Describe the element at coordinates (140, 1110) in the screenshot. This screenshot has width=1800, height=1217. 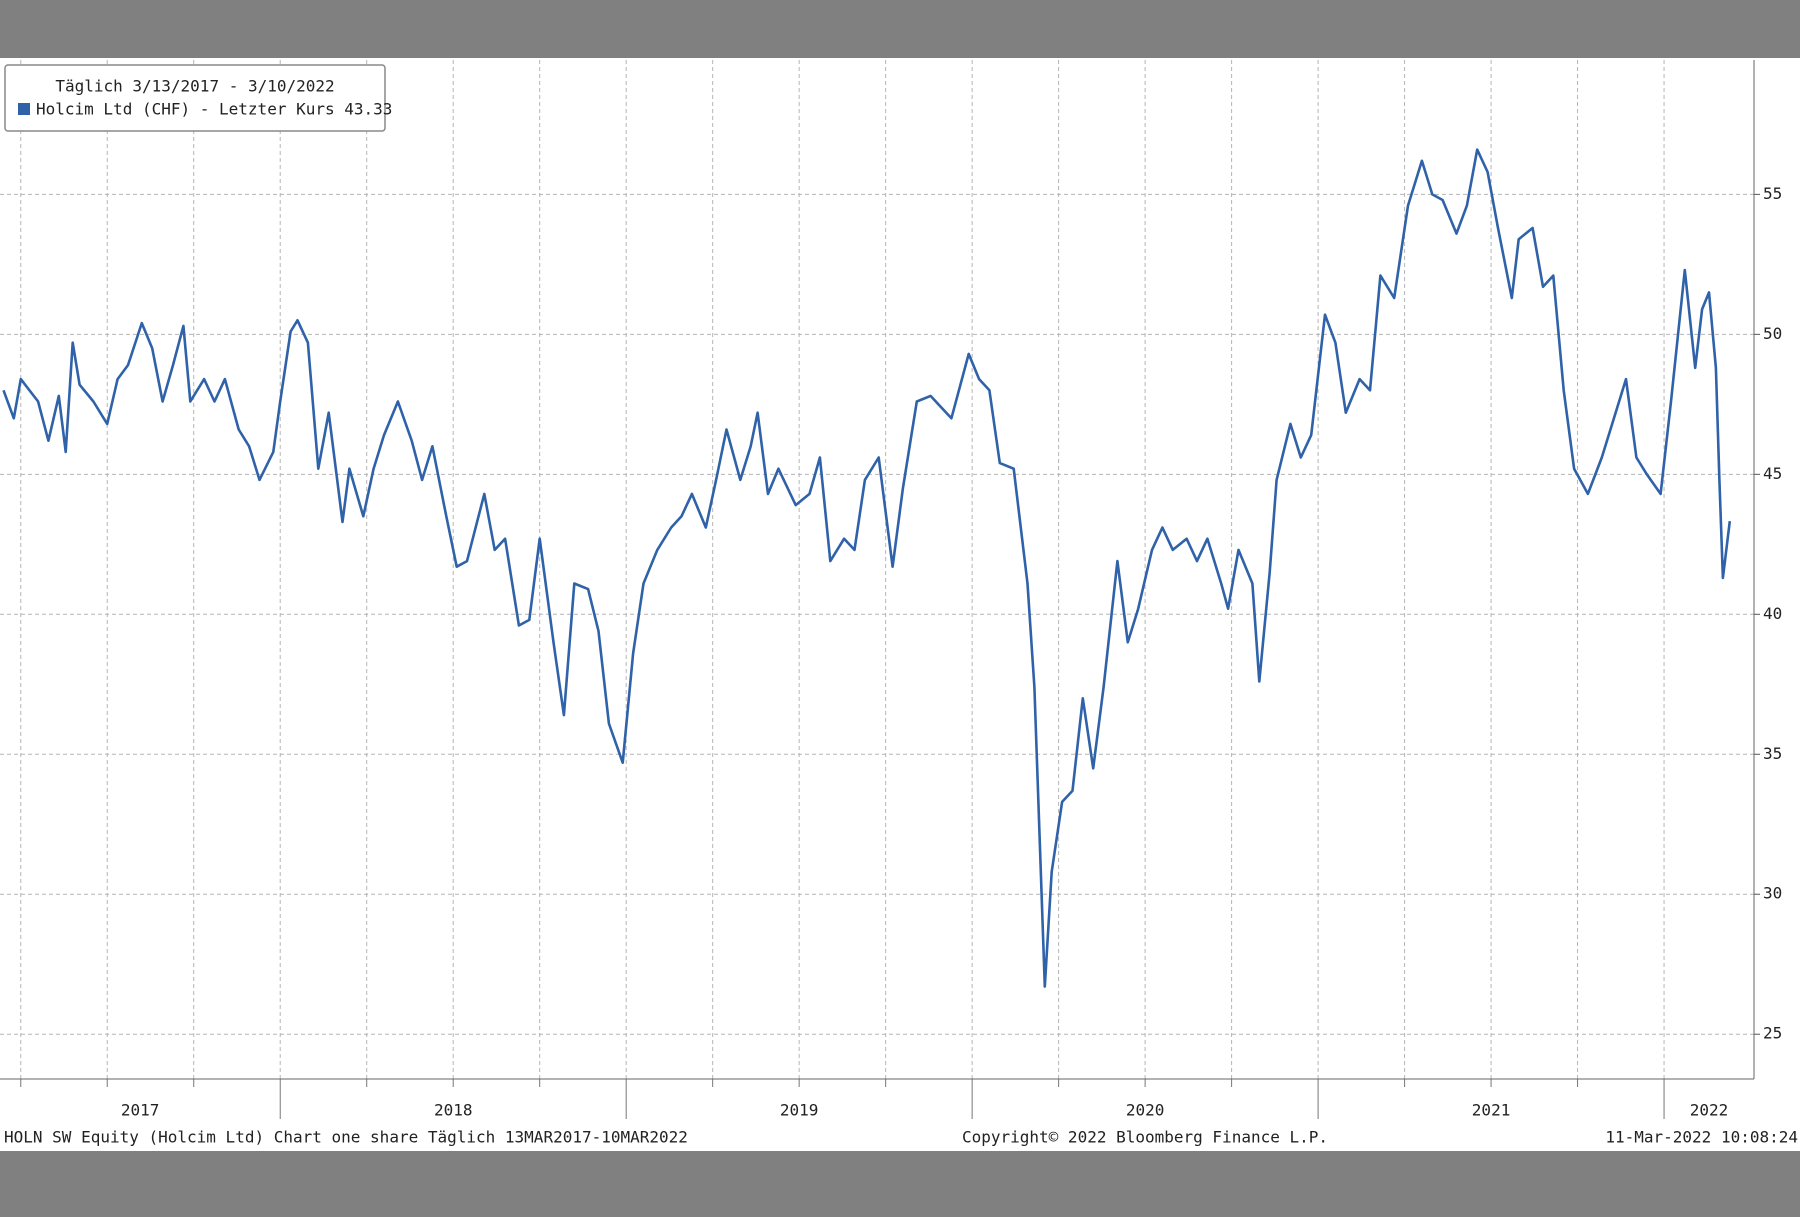
I see `x-tick-label: 2017` at that location.